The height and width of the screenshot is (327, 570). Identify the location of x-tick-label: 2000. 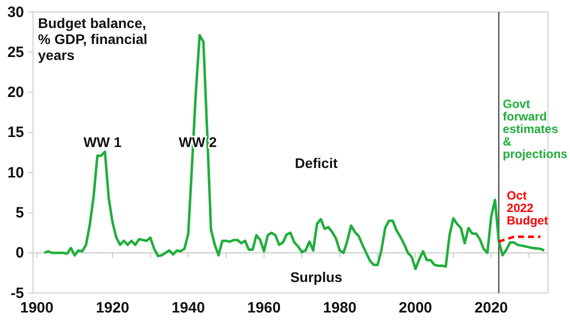
(415, 308).